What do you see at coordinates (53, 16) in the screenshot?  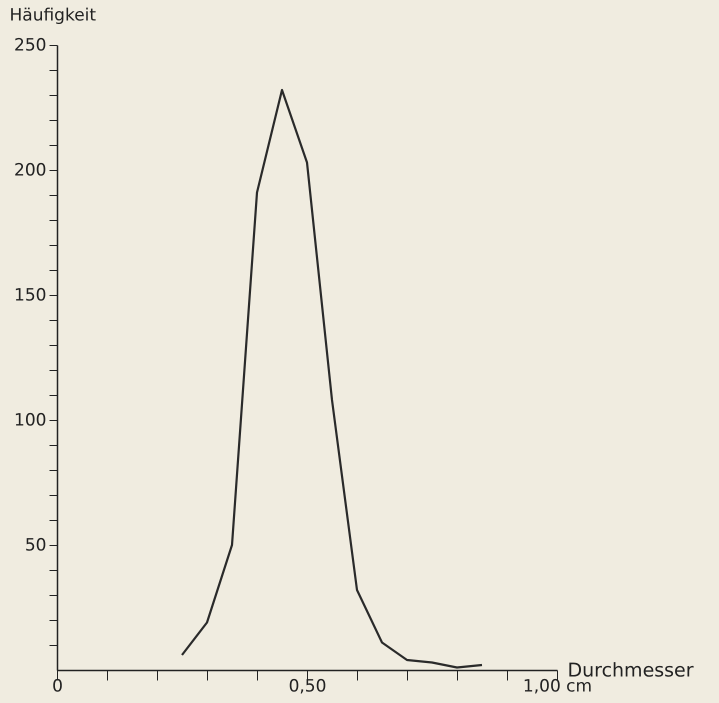 I see `y-axis-title: Häufigkeit` at bounding box center [53, 16].